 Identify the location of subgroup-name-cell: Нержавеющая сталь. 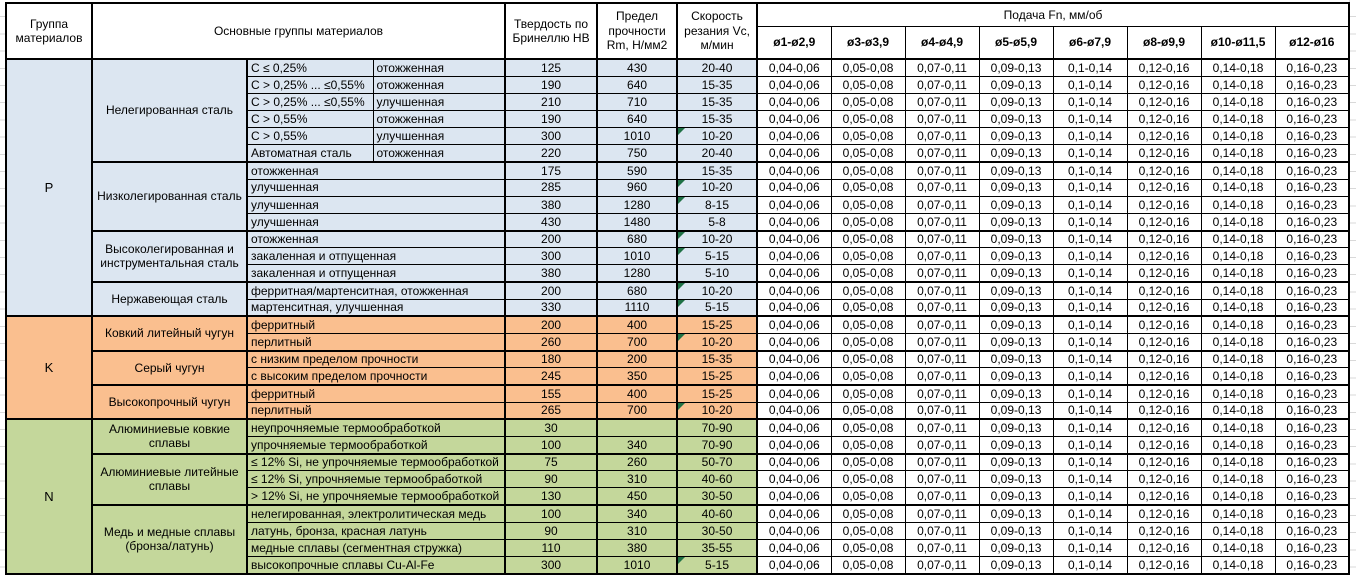
(169, 299).